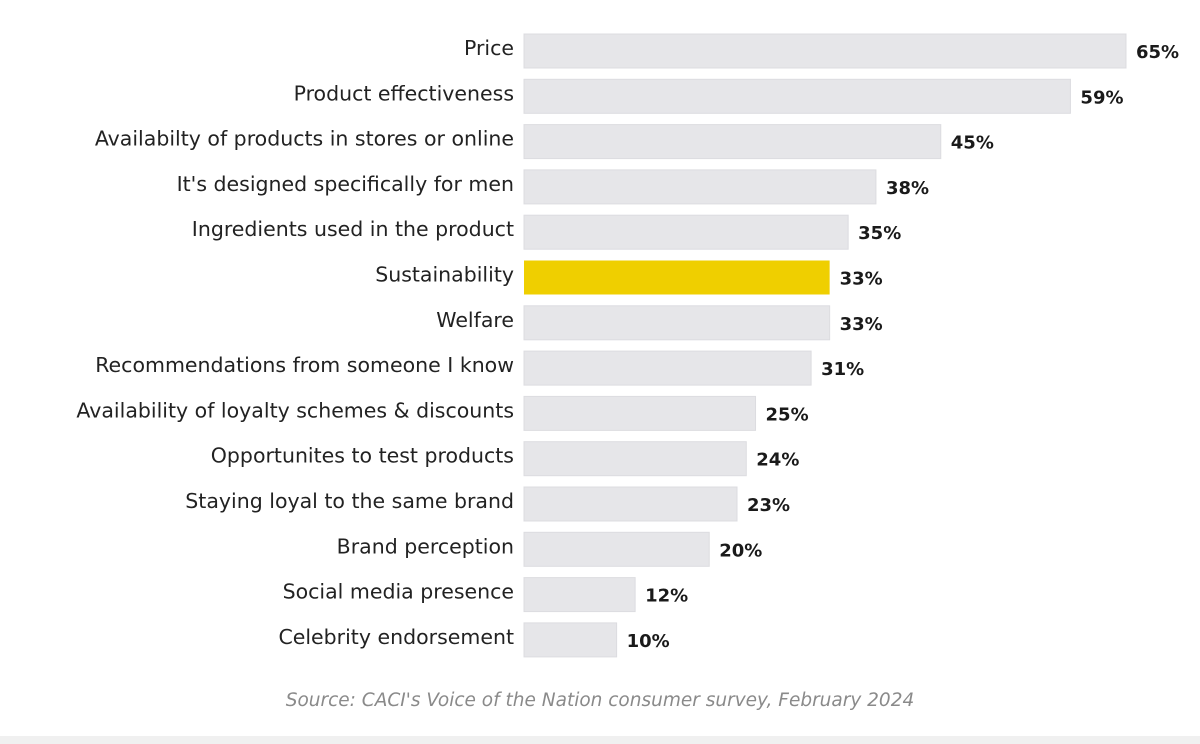 The image size is (1200, 744). I want to click on value-label: 10%, so click(648, 641).